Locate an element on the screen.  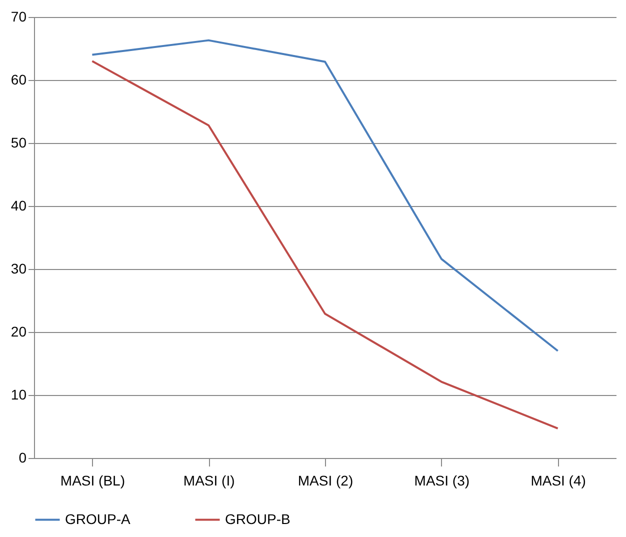
x-tick-label: MASI (BL) is located at coordinates (92, 480).